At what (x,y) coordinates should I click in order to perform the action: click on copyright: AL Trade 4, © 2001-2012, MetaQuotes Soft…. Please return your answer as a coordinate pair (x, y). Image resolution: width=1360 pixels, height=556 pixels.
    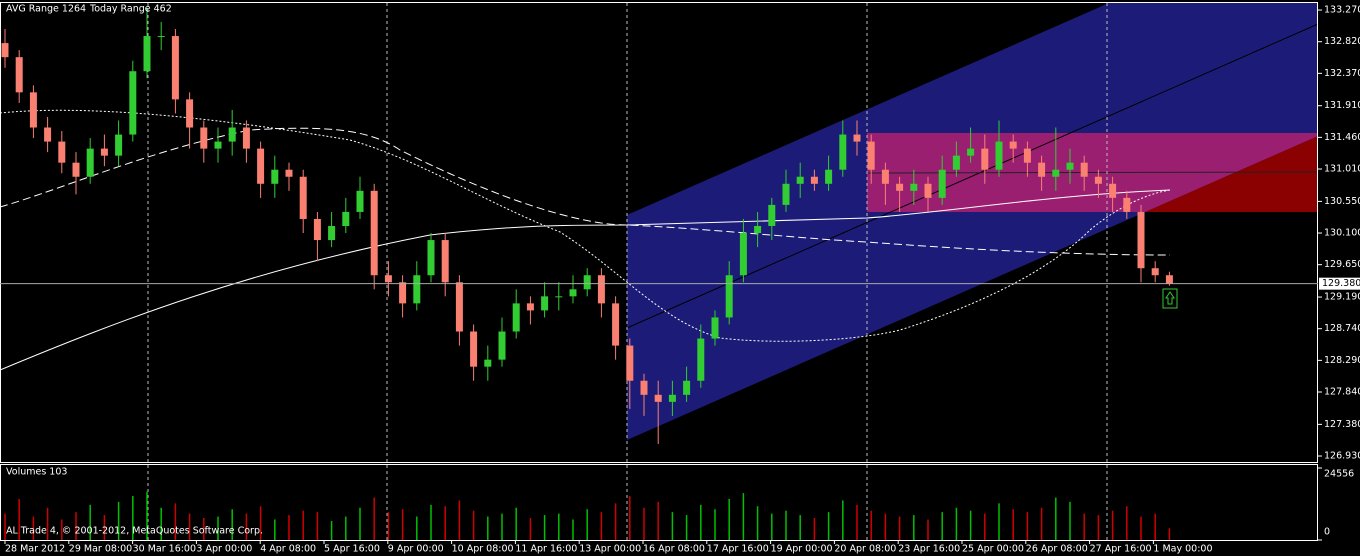
    Looking at the image, I should click on (134, 531).